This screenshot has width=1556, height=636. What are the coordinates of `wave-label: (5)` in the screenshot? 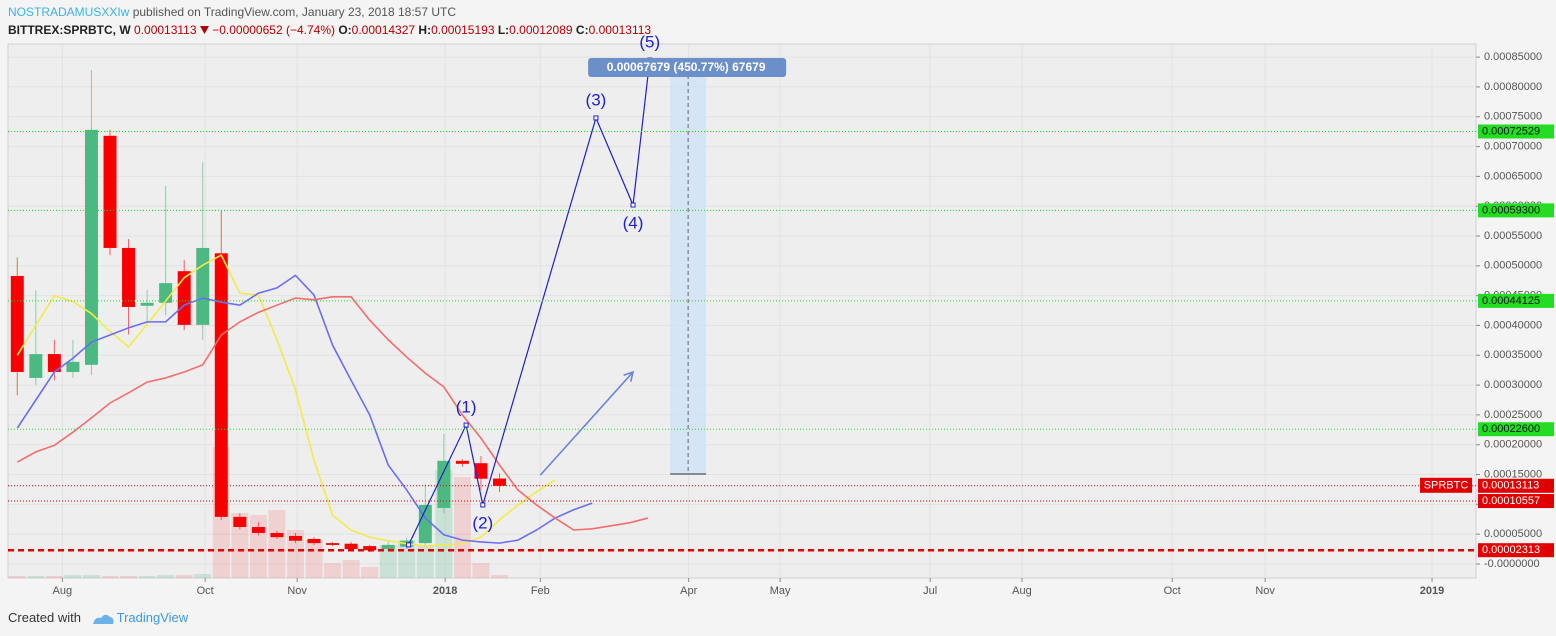 It's located at (649, 42).